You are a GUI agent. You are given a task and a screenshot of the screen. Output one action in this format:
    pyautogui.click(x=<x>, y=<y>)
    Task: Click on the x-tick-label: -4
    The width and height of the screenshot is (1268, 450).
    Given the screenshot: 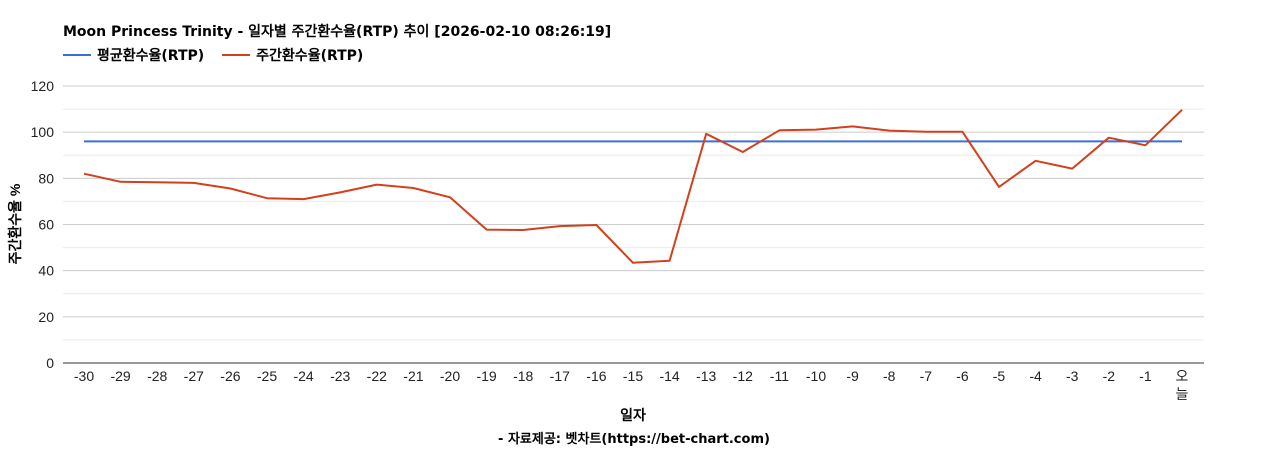 What is the action you would take?
    pyautogui.click(x=1035, y=376)
    